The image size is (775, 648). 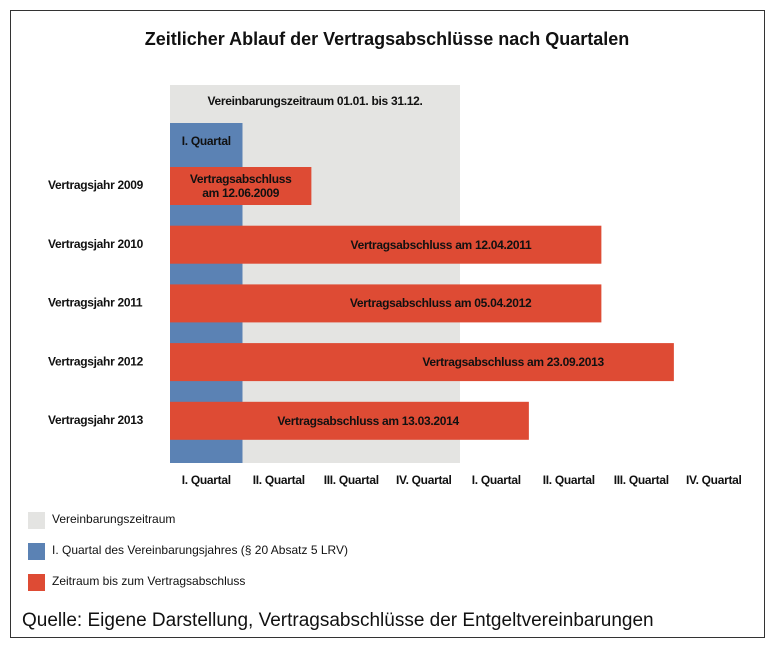 I want to click on bar-label: Vertragsabschluss am 12.04.2011, so click(x=441, y=244).